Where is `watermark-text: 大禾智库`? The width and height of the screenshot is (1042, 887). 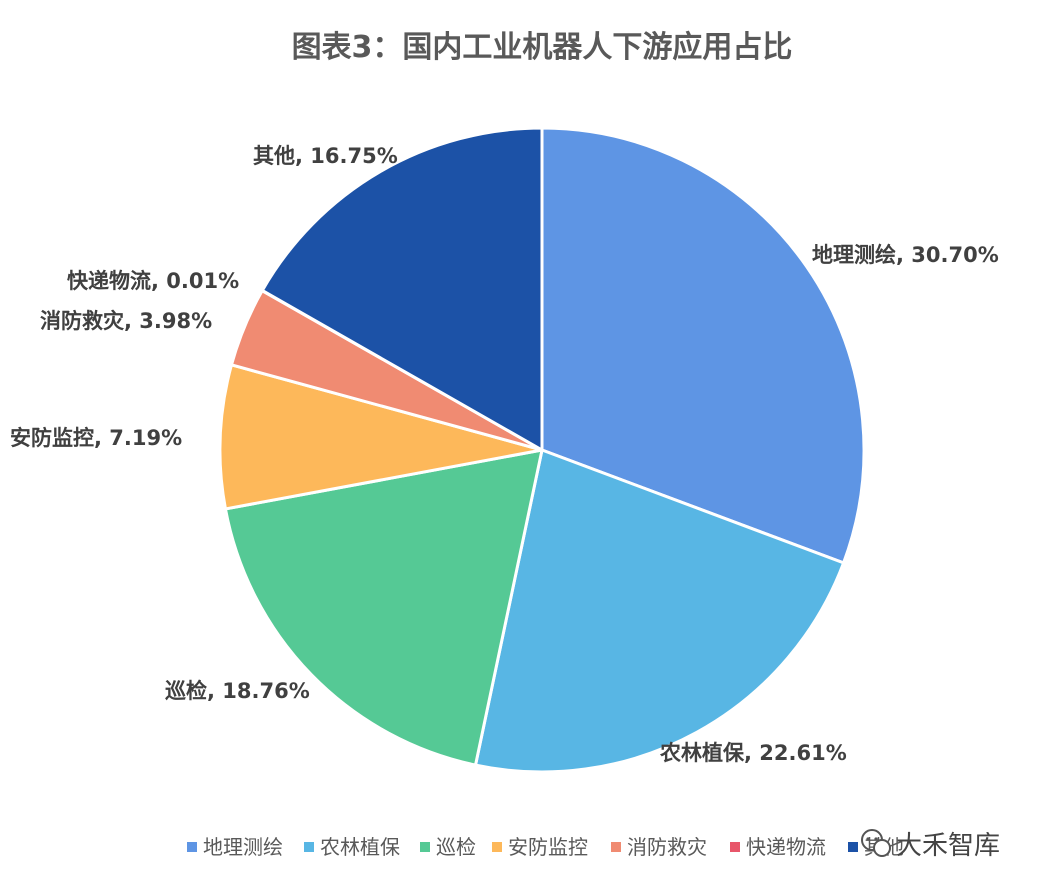 watermark-text: 大禾智库 is located at coordinates (948, 846).